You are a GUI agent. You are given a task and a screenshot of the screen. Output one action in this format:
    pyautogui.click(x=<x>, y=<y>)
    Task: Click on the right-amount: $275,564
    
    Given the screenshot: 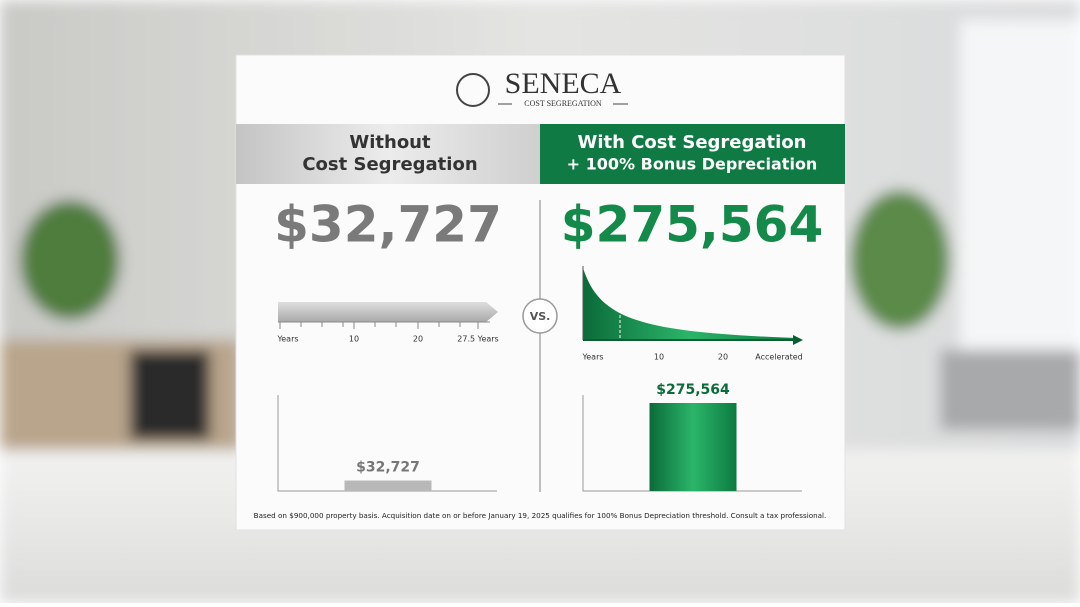 What is the action you would take?
    pyautogui.click(x=692, y=225)
    